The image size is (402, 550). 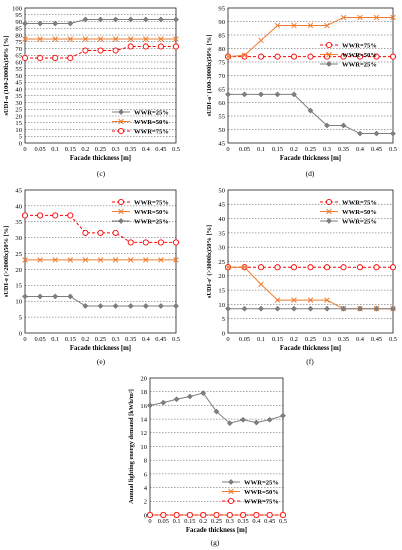 I want to click on y-tick-label: 18, so click(x=143, y=392).